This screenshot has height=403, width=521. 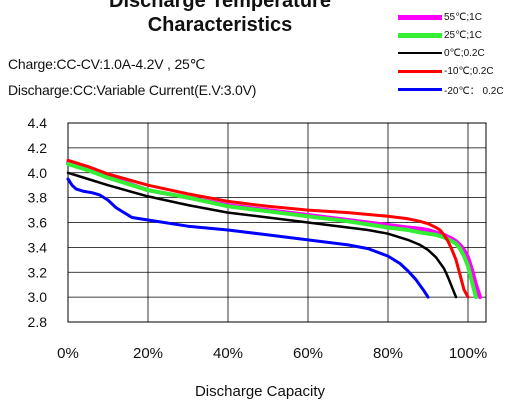 What do you see at coordinates (38, 223) in the screenshot?
I see `y-tick-label: 3.6` at bounding box center [38, 223].